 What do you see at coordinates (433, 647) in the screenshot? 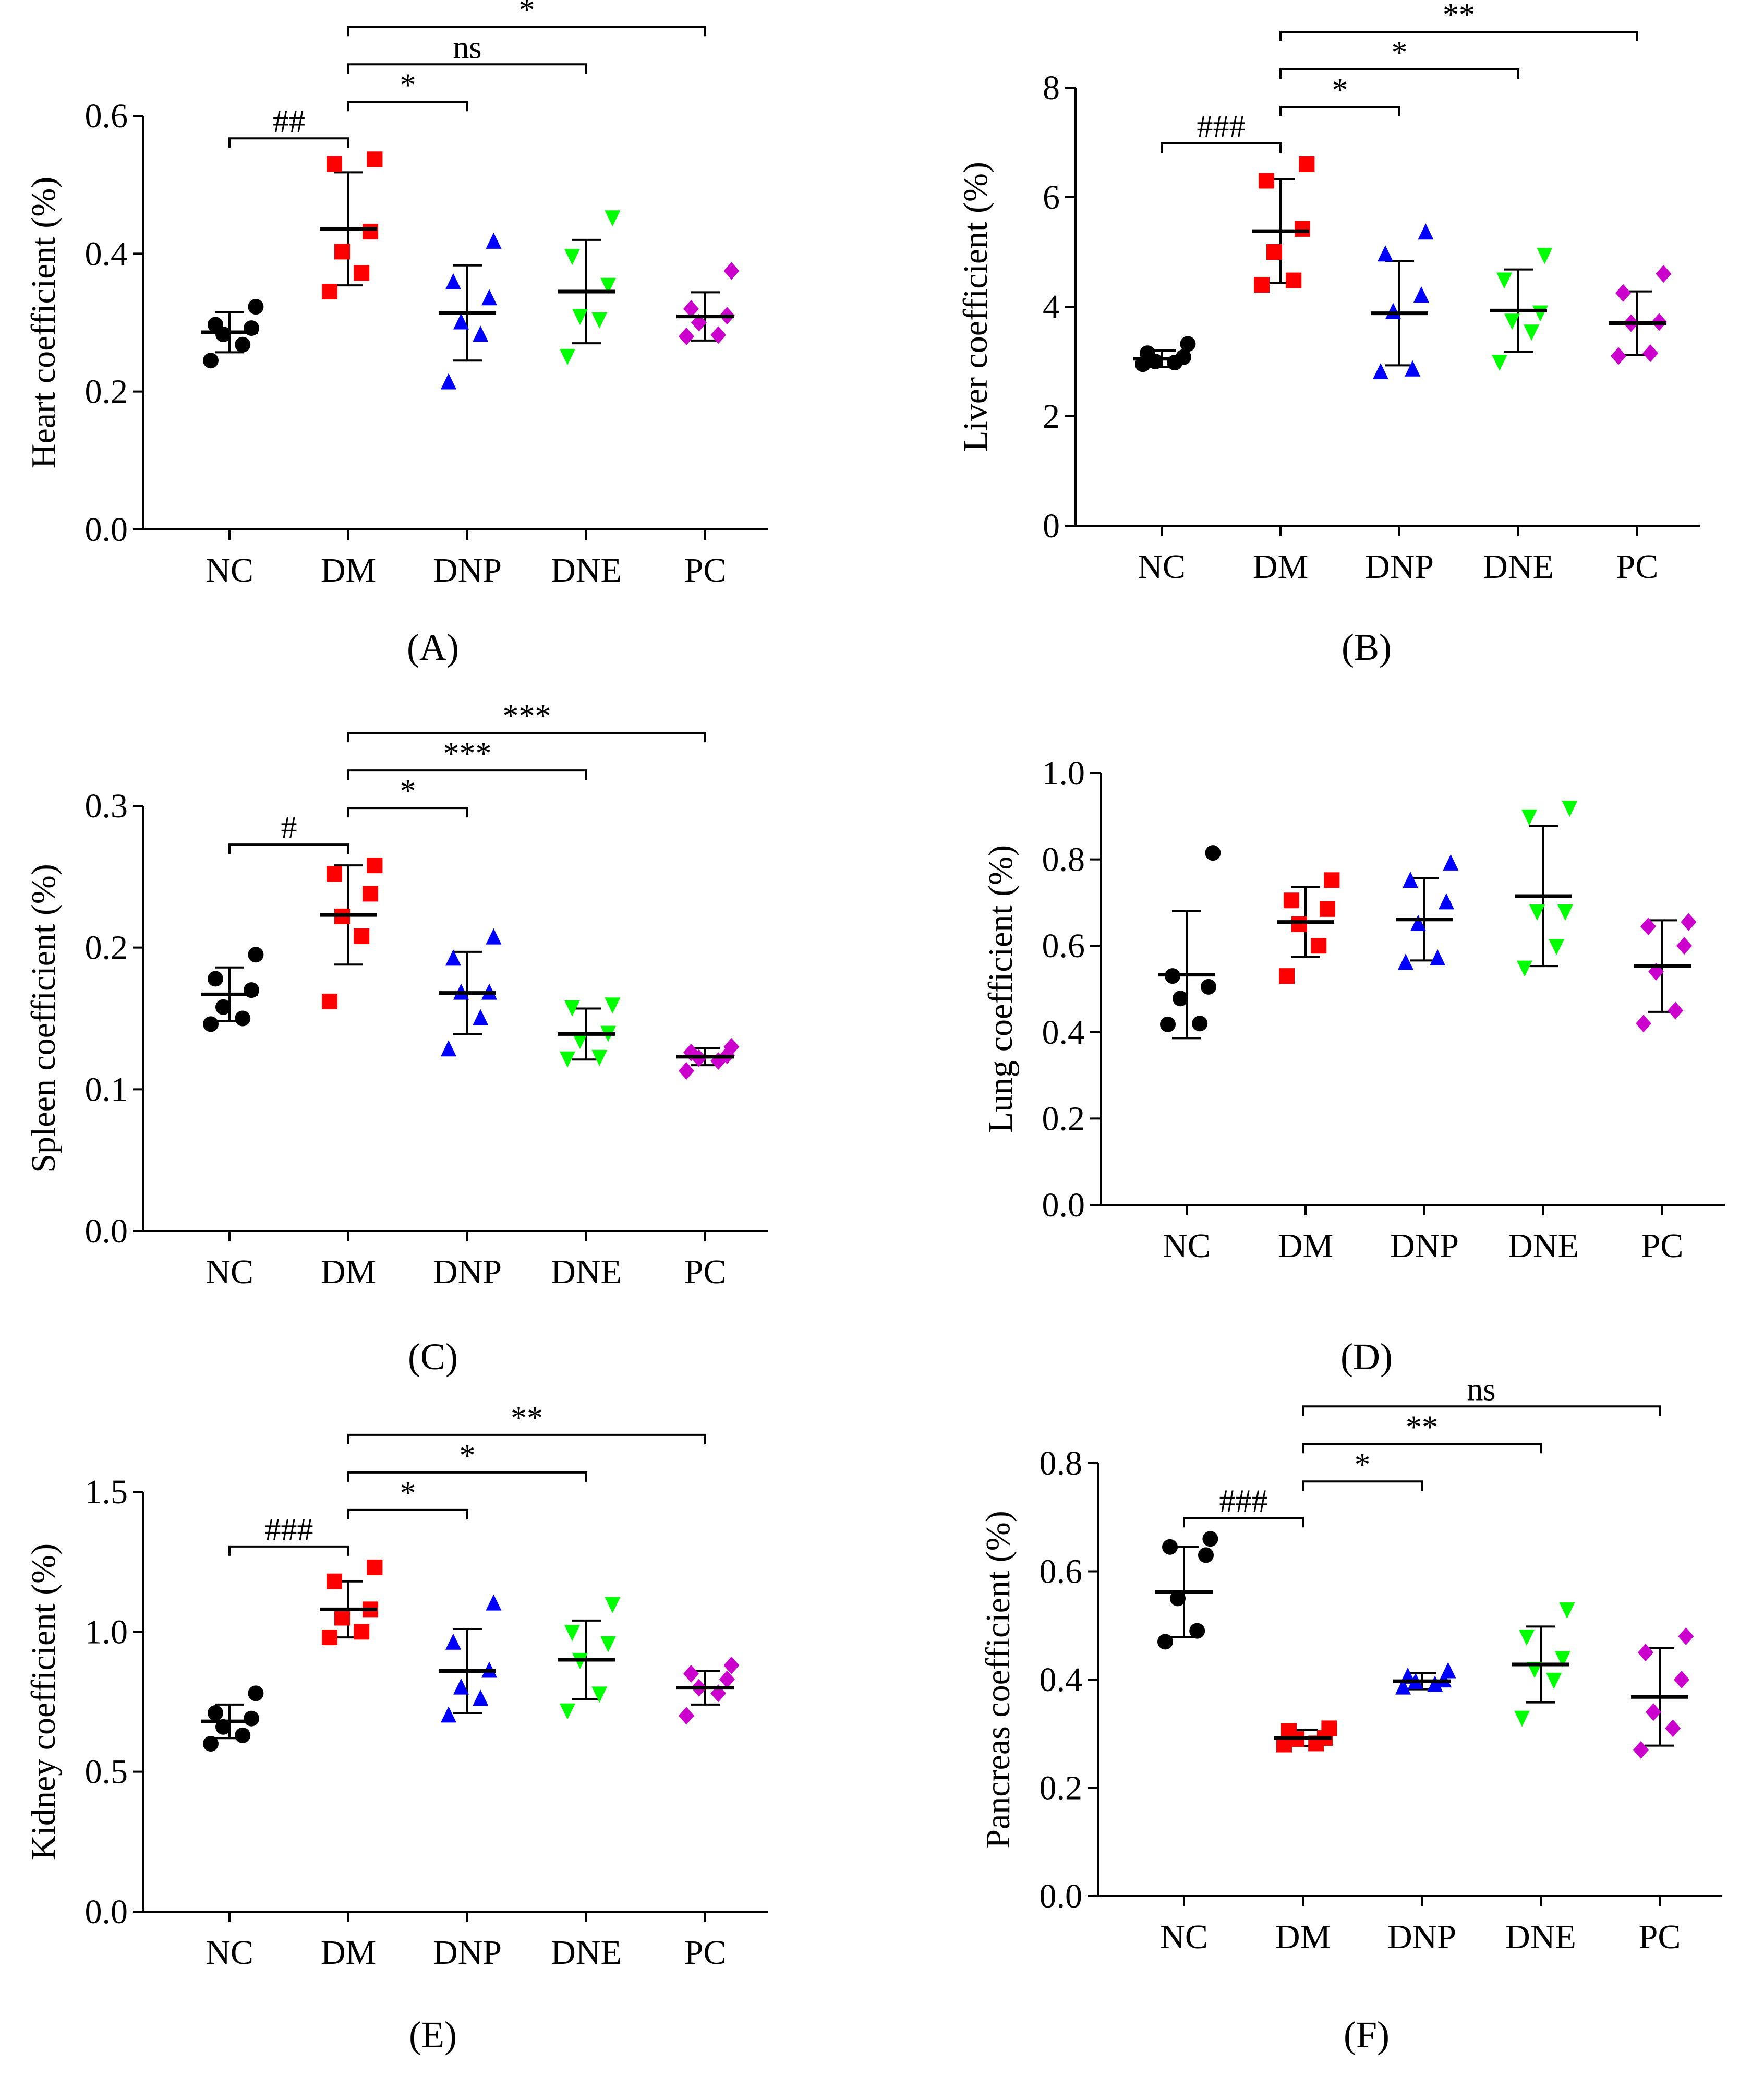
I see `panel-label-a: (A)` at bounding box center [433, 647].